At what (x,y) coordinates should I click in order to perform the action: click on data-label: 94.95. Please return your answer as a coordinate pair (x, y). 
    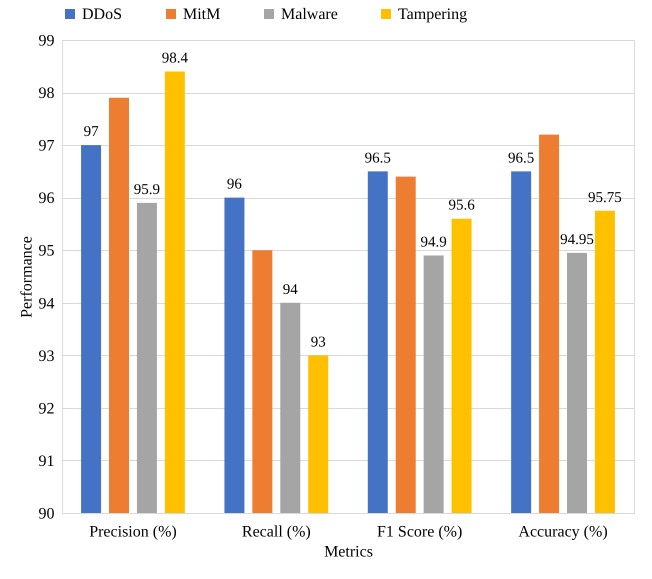
    Looking at the image, I should click on (577, 240).